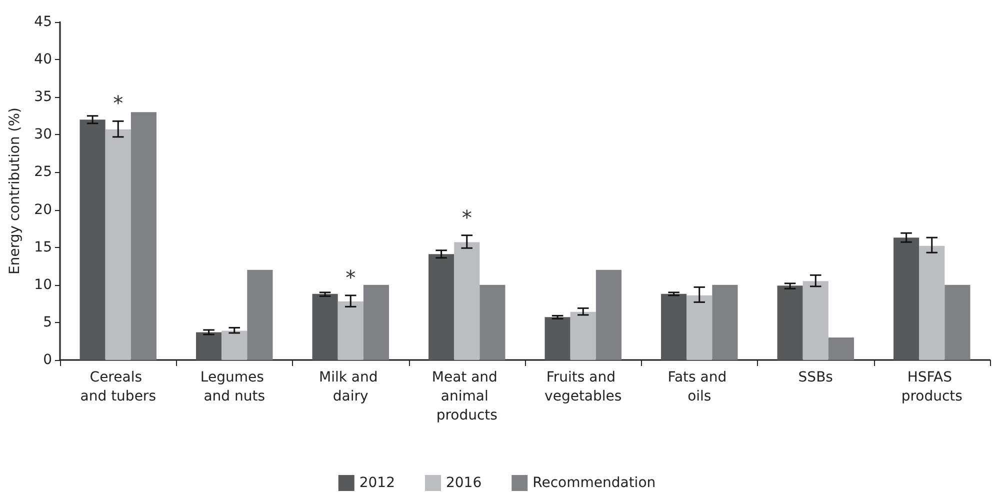 This screenshot has height=498, width=994. I want to click on y-tick-label: 25, so click(43, 172).